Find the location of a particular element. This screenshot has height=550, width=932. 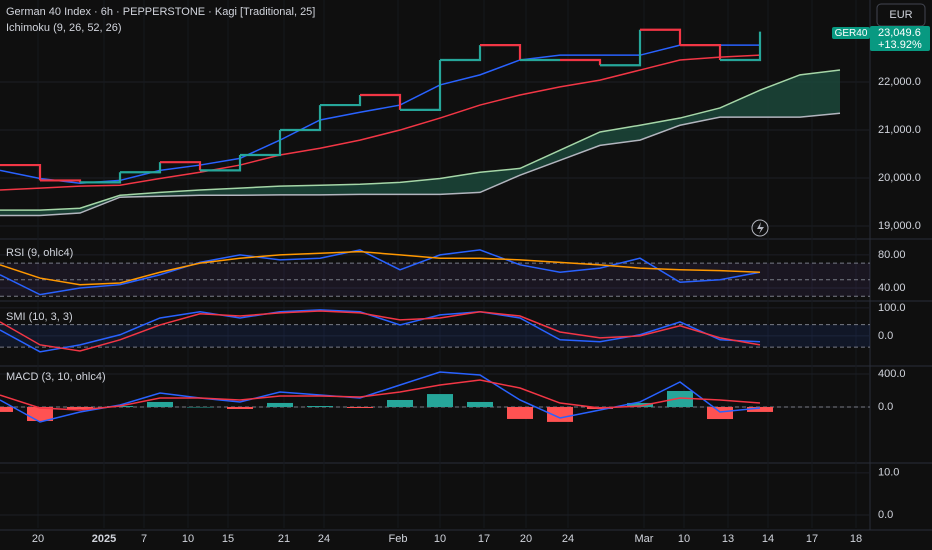

symbol-label: GER40 is located at coordinates (851, 33).